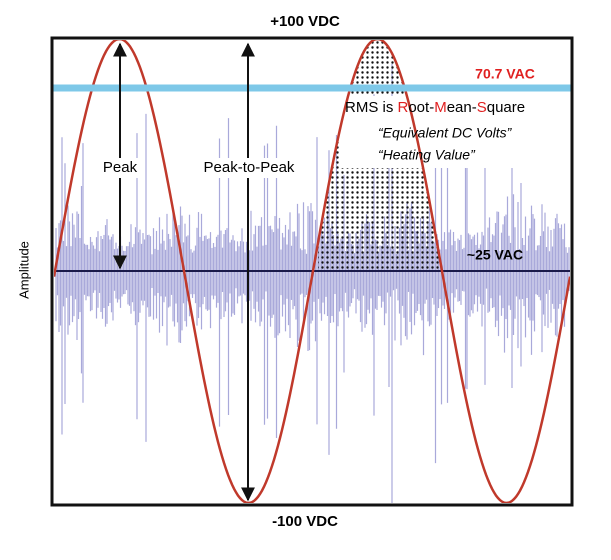 The width and height of the screenshot is (611, 560). Describe the element at coordinates (445, 133) in the screenshot. I see `note: “Equivalent DC Volts”` at that location.